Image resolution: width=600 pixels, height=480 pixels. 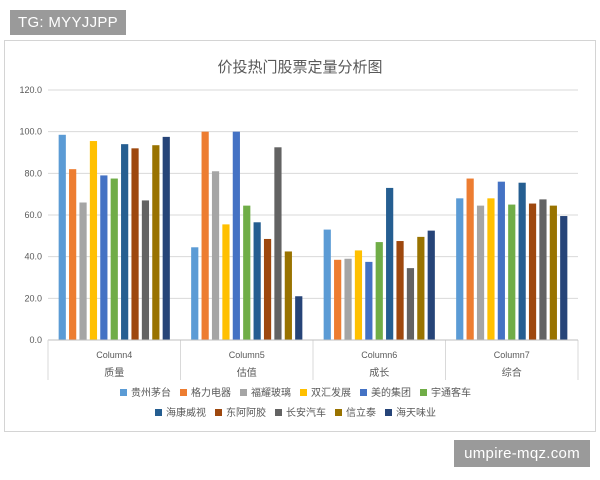 What do you see at coordinates (186, 412) in the screenshot?
I see `legend-label: 海康威视` at bounding box center [186, 412].